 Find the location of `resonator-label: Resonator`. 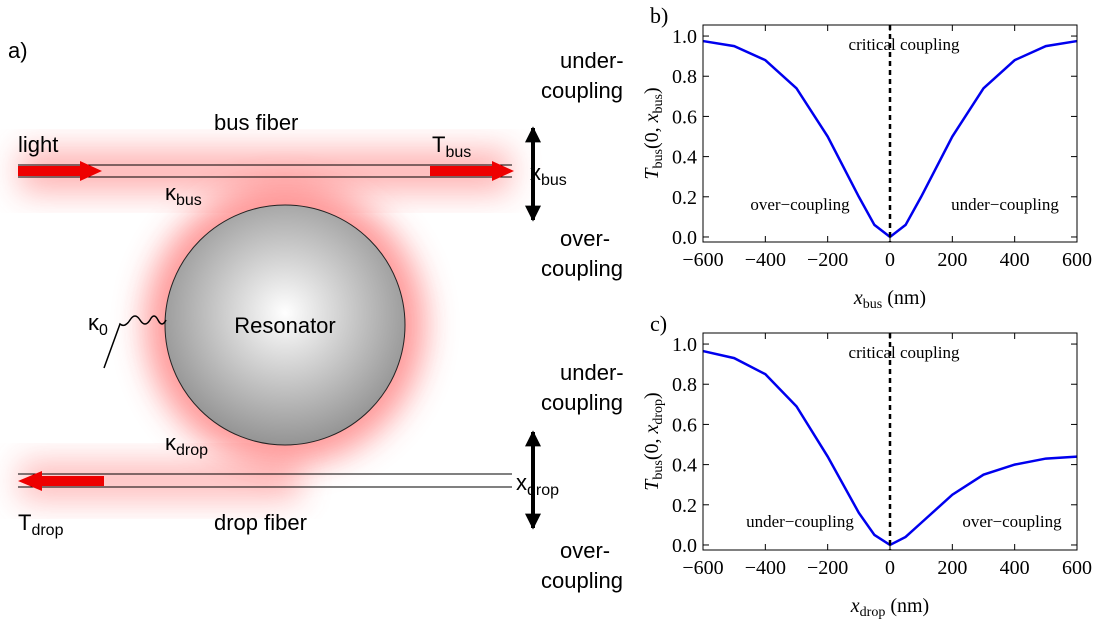

resonator-label: Resonator is located at coordinates (285, 325).